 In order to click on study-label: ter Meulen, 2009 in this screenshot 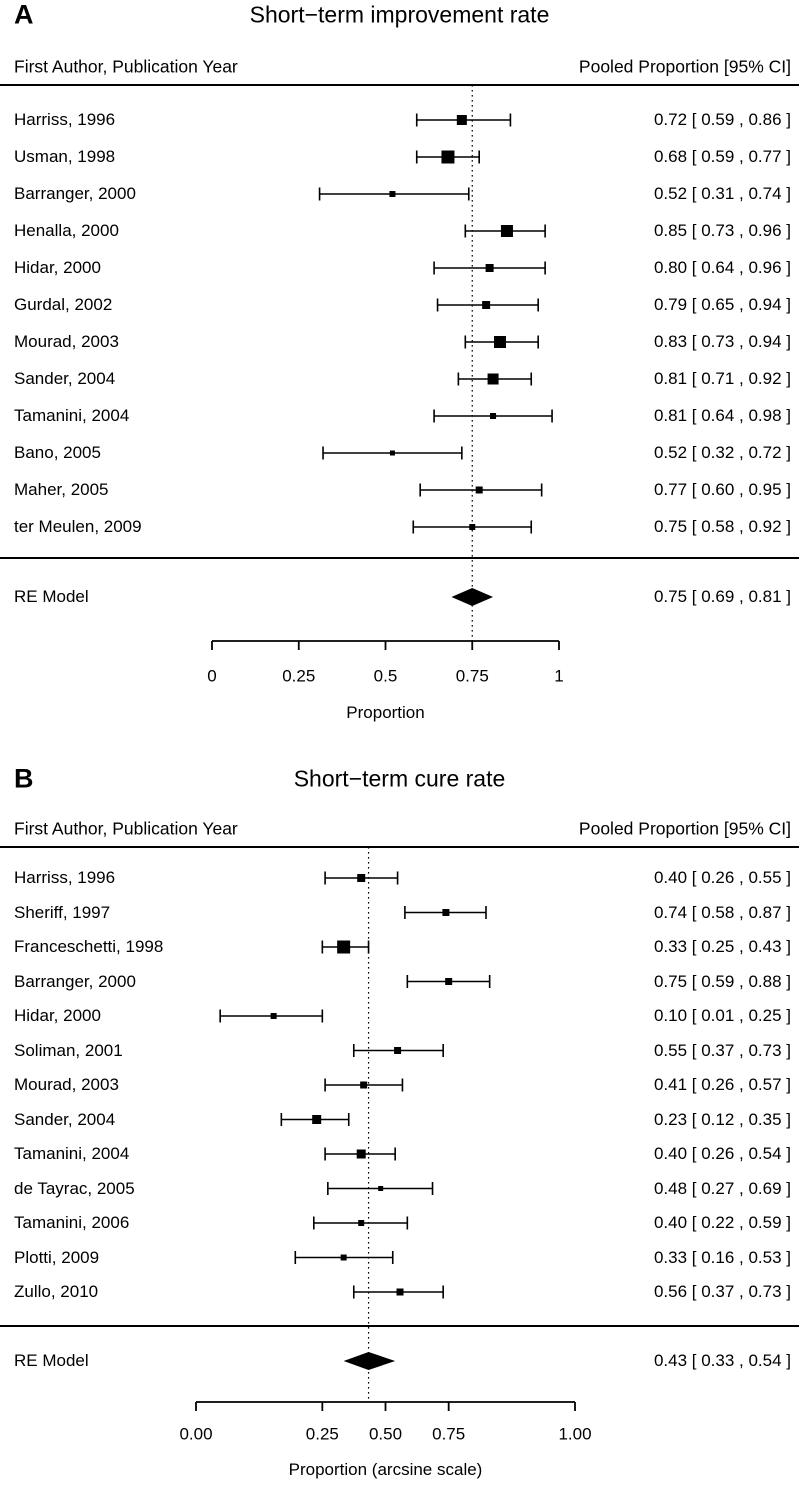, I will do `click(78, 526)`.